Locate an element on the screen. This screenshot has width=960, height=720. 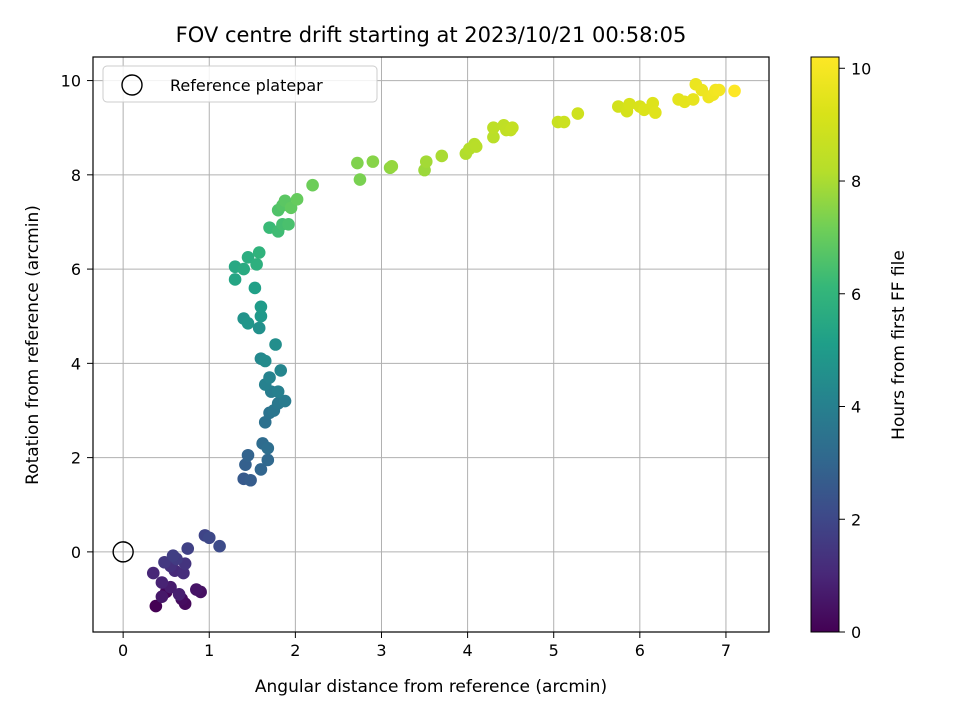
x-tick-label: 1 is located at coordinates (209, 650).